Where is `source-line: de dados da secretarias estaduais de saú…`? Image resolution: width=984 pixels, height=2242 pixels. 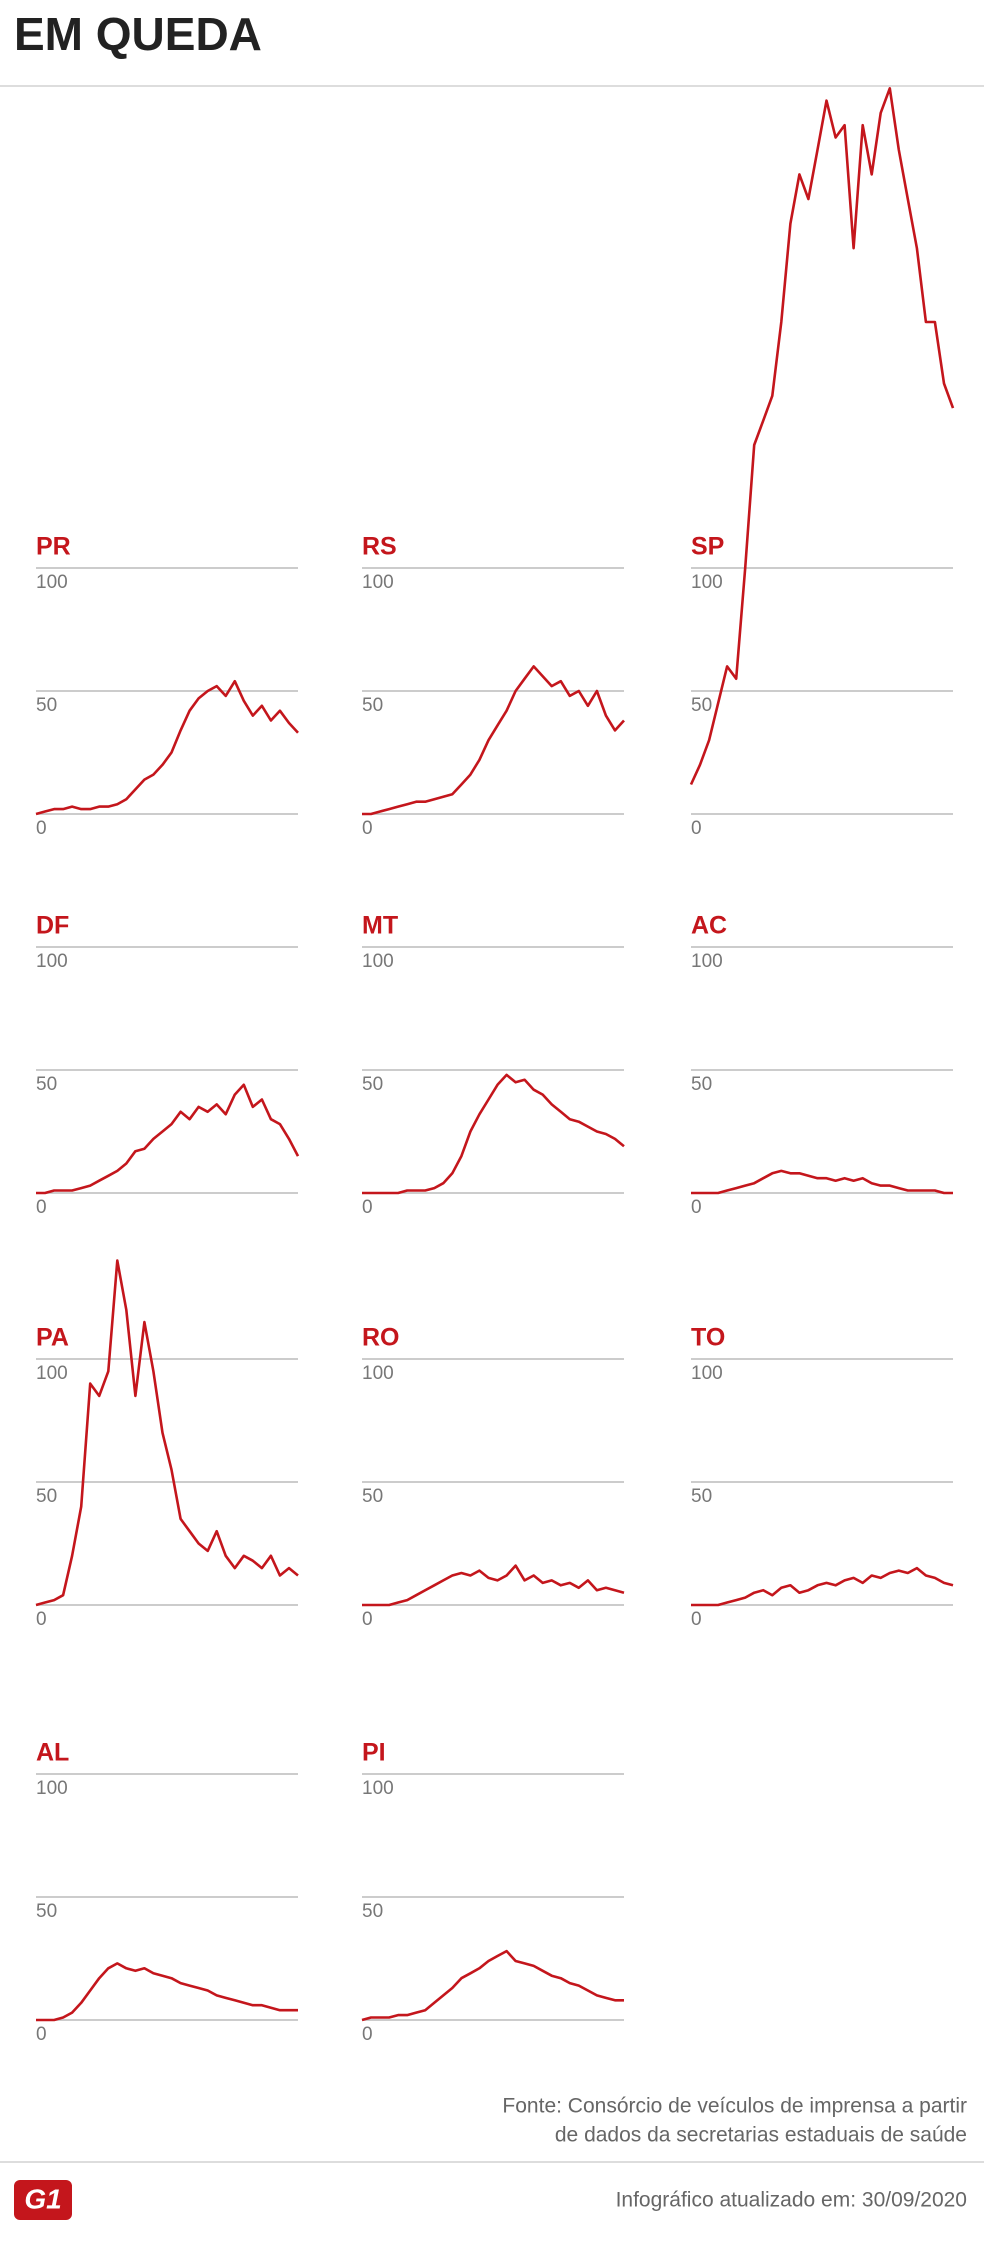 source-line: de dados da secretarias estaduais de saú… is located at coordinates (761, 2135).